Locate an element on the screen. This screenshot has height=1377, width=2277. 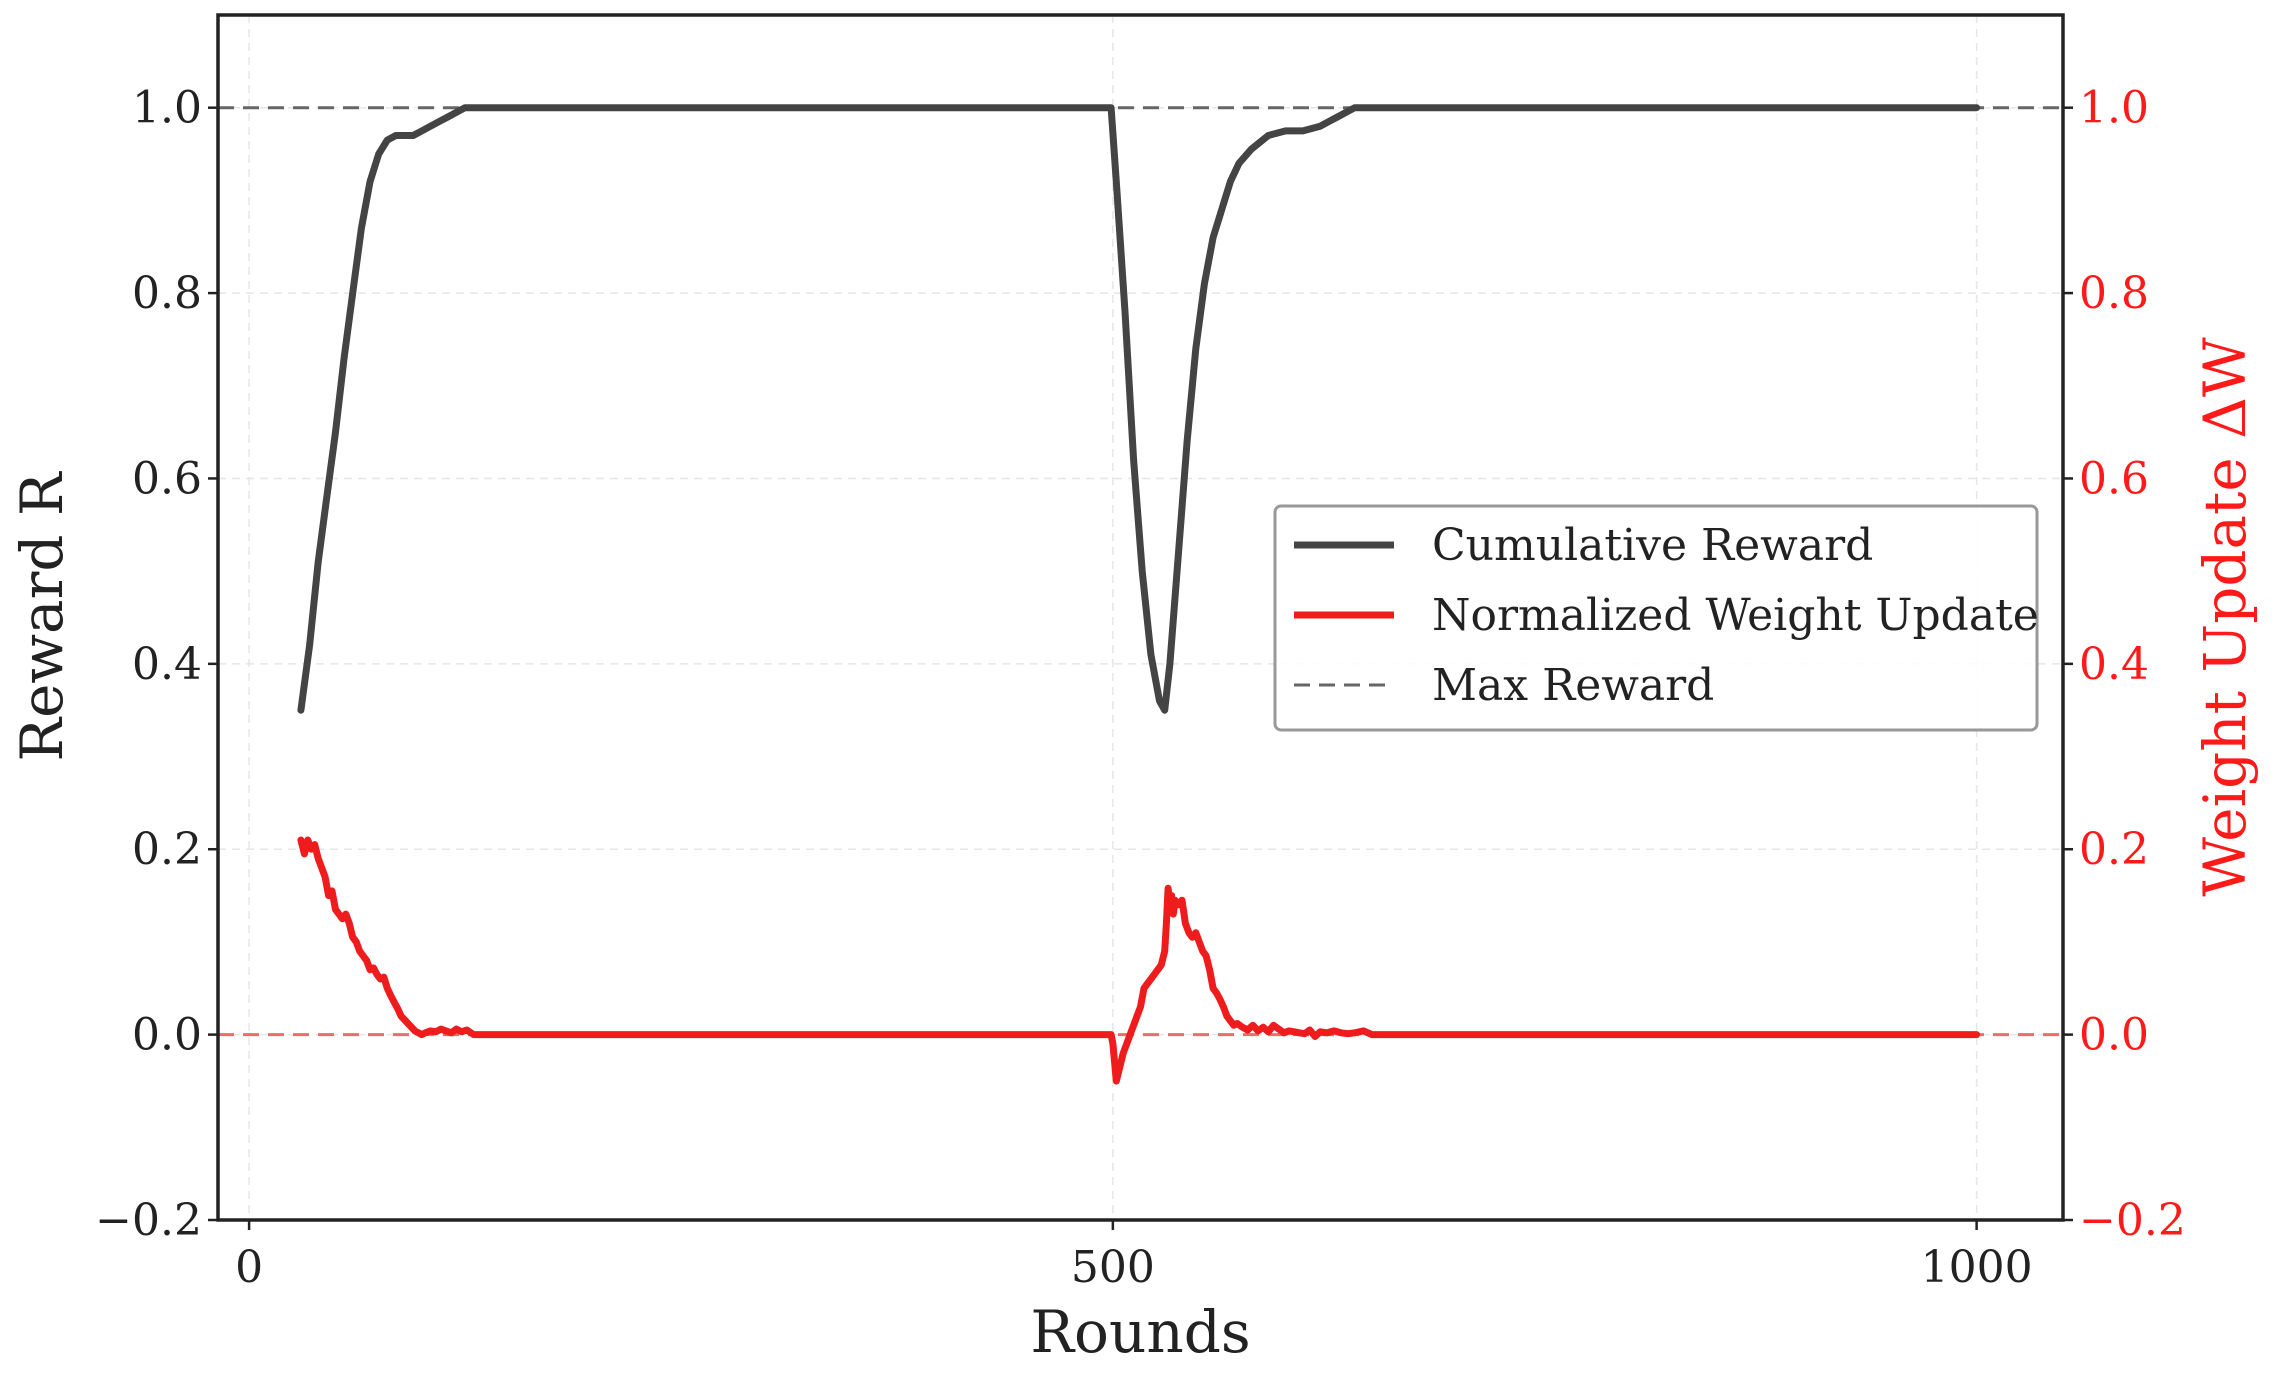
y-tick-label: 0.8 is located at coordinates (167, 293).